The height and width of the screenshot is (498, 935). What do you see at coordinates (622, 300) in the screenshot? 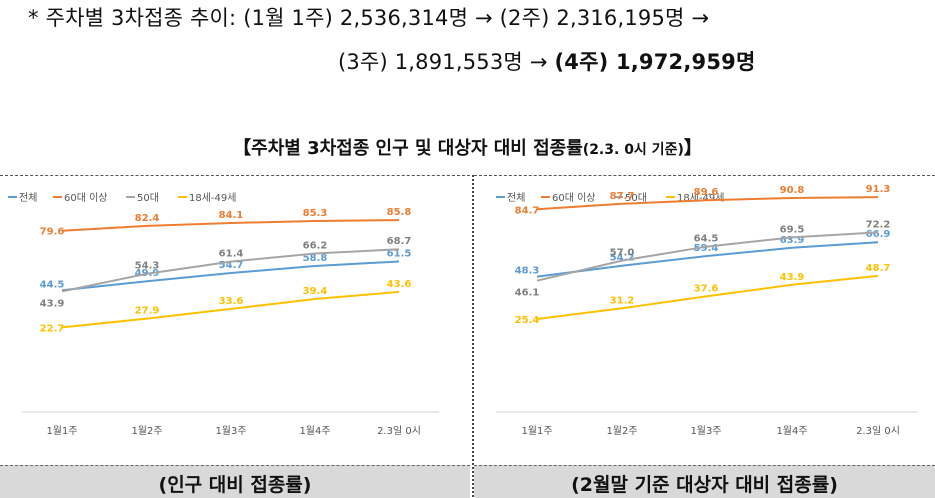
I see `data-label: 31.2` at bounding box center [622, 300].